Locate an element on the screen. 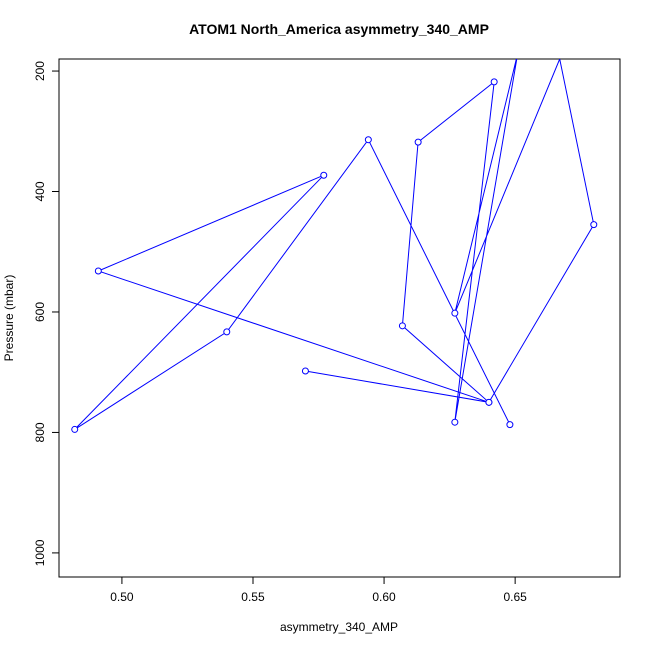  y-tick-label: 1000 is located at coordinates (40, 552).